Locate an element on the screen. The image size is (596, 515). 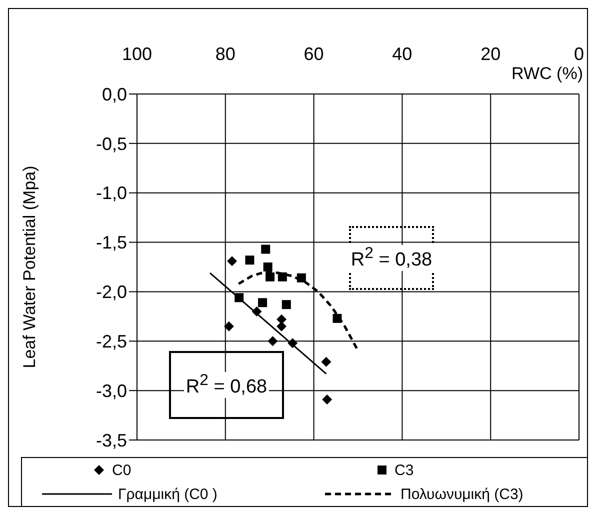
legend-label: C3 is located at coordinates (404, 470).